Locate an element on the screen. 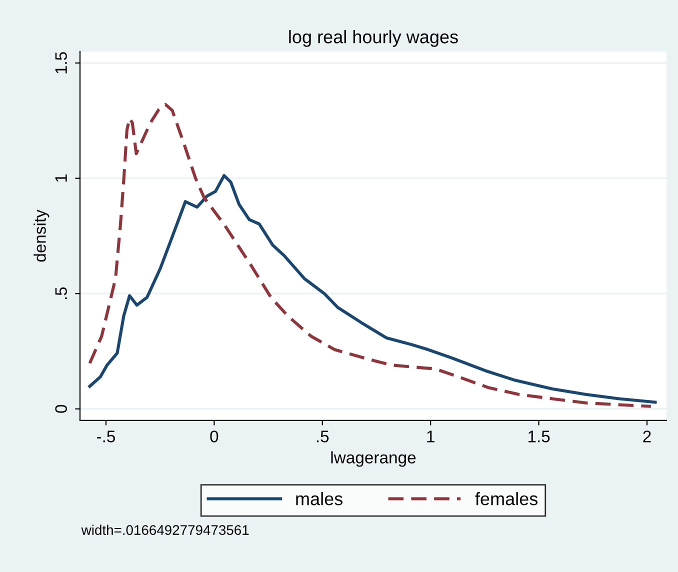  x-tick-label: 1 is located at coordinates (430, 436).